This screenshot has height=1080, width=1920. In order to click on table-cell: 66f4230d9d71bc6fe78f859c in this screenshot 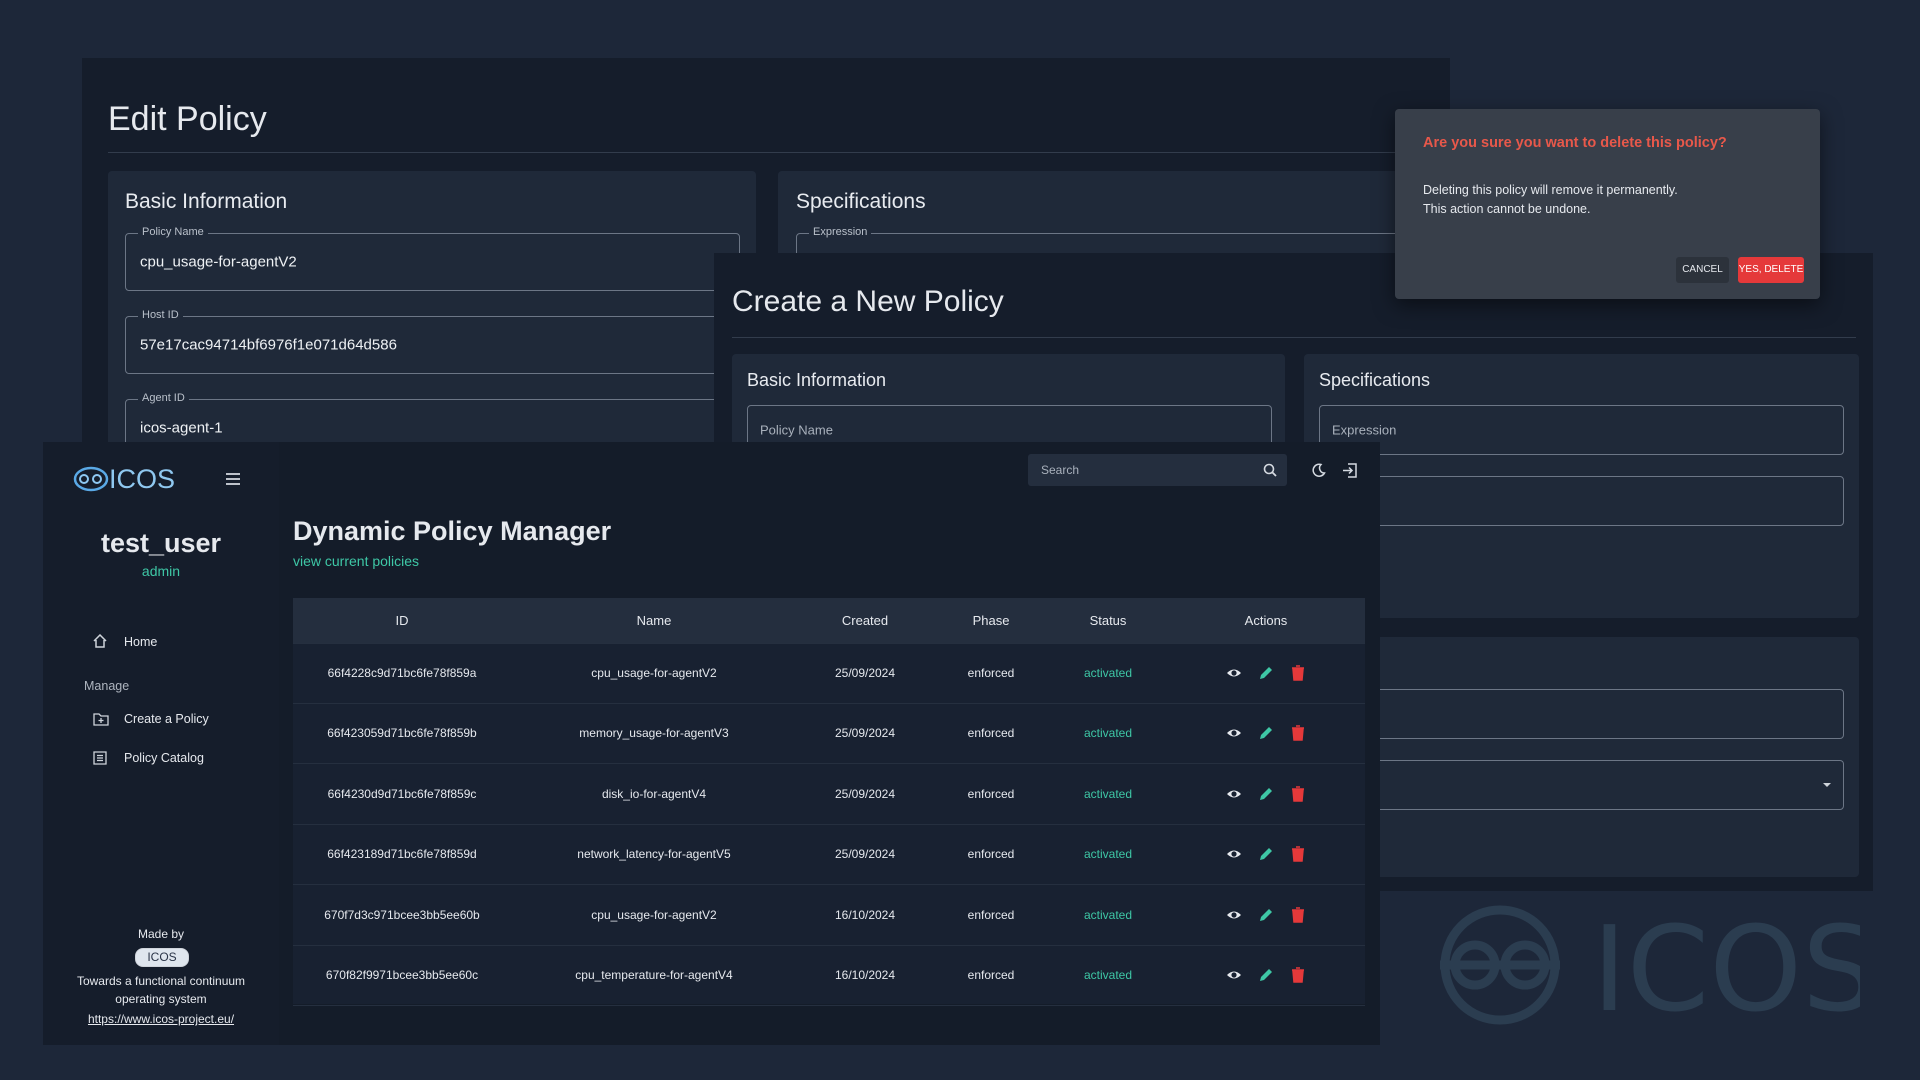, I will do `click(402, 793)`.